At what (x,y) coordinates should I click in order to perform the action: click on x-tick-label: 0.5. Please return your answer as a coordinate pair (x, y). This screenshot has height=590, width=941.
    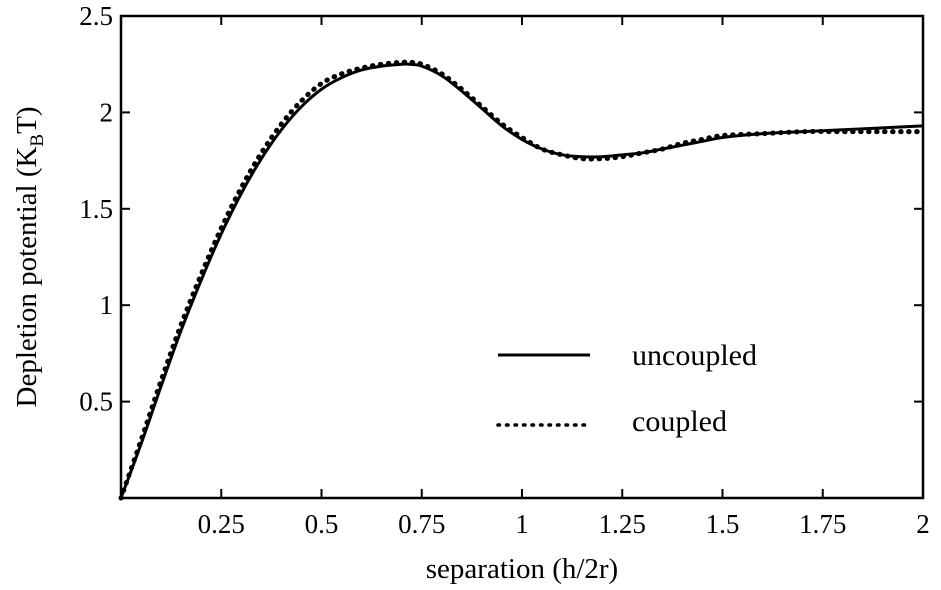
    Looking at the image, I should click on (322, 524).